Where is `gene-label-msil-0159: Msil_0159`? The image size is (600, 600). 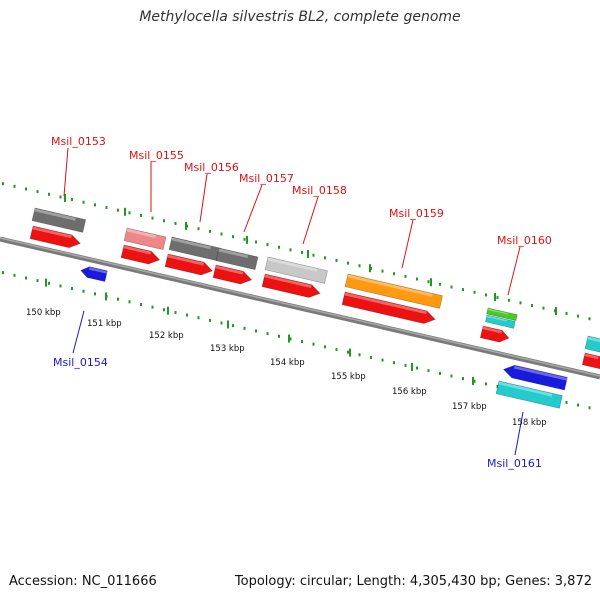 gene-label-msil-0159: Msil_0159 is located at coordinates (416, 213).